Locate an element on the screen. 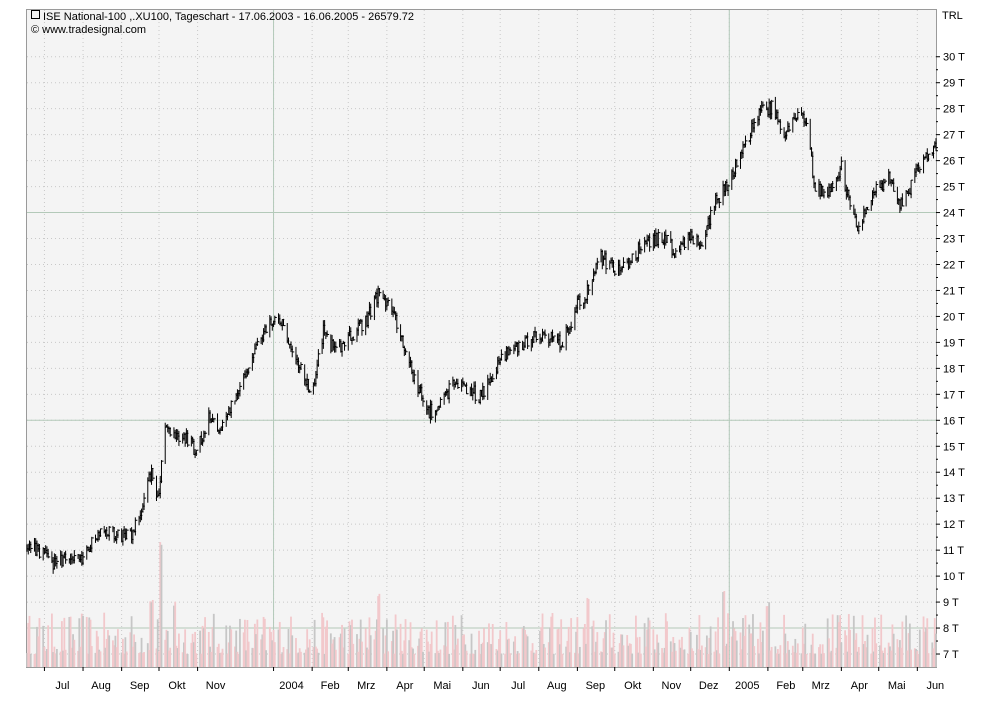  y-tick-label: 27 T is located at coordinates (954, 136).